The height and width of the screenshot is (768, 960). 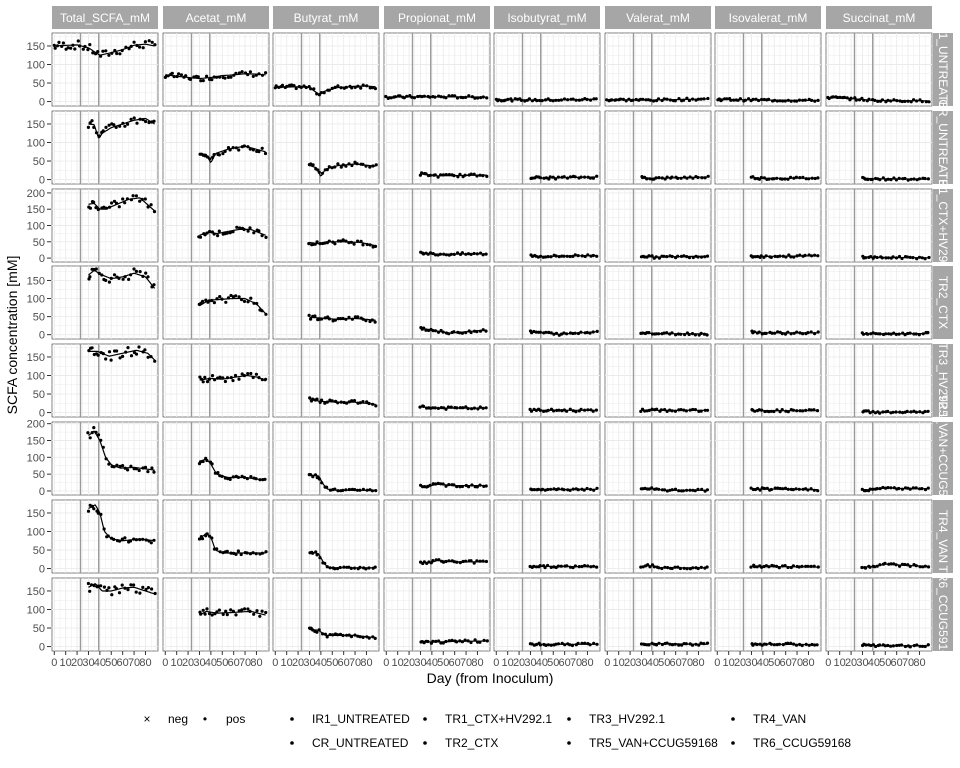 What do you see at coordinates (496, 663) in the screenshot?
I see `x-tick-label: 0` at bounding box center [496, 663].